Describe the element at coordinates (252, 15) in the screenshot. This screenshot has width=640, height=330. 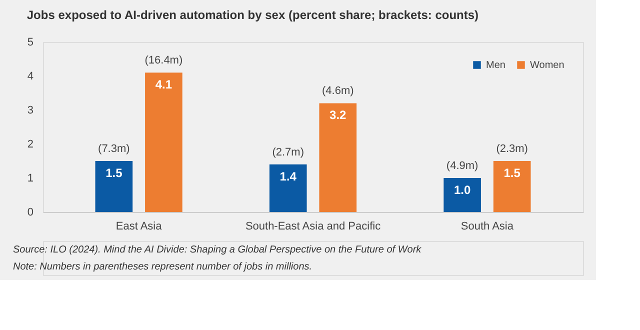
I see `chart-title: Jobs exposed to AI-driven automation by sex (percent share; brackets: counts)` at that location.